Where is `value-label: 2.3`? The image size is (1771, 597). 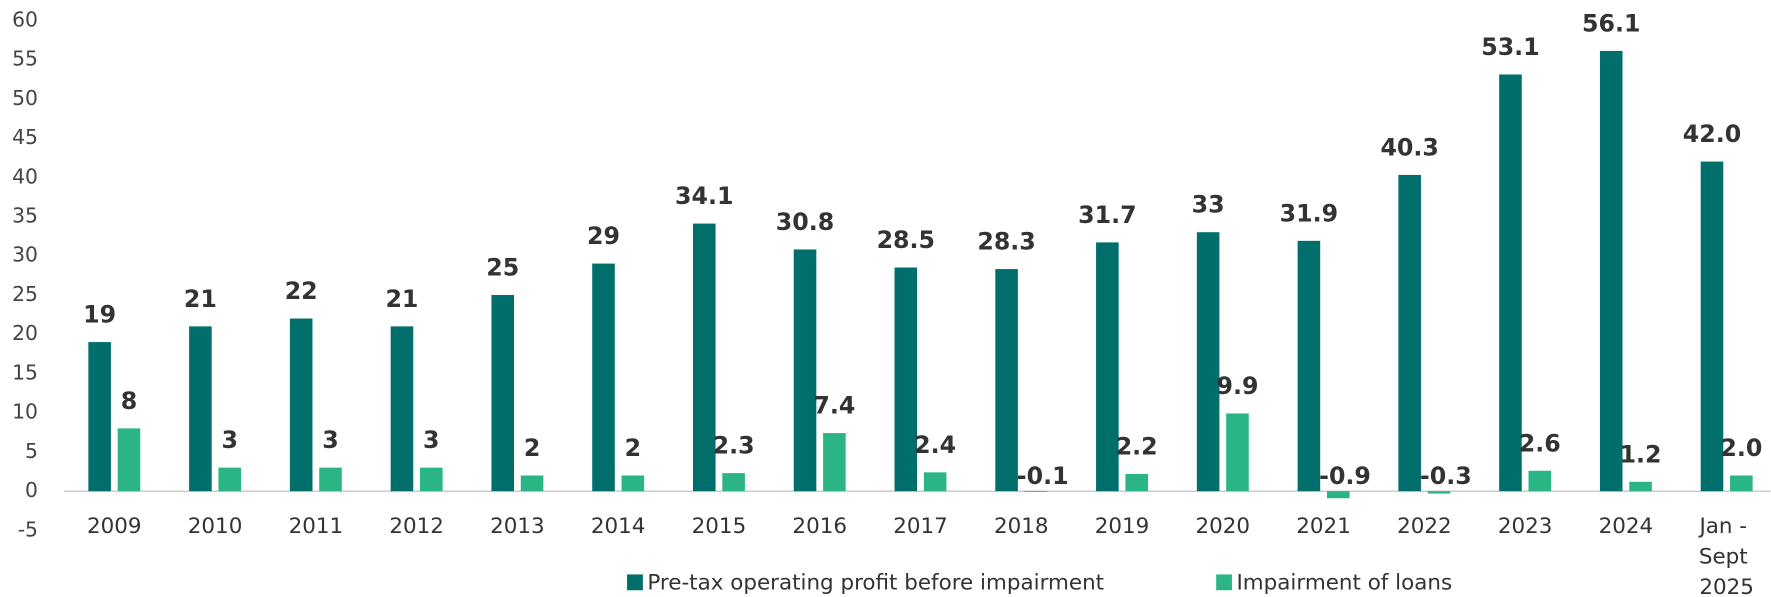 value-label: 2.3 is located at coordinates (734, 446).